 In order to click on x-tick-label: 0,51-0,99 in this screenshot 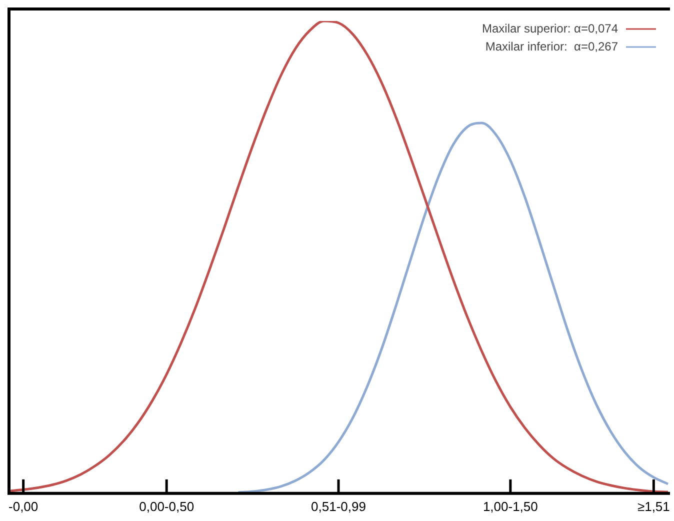, I will do `click(338, 506)`.